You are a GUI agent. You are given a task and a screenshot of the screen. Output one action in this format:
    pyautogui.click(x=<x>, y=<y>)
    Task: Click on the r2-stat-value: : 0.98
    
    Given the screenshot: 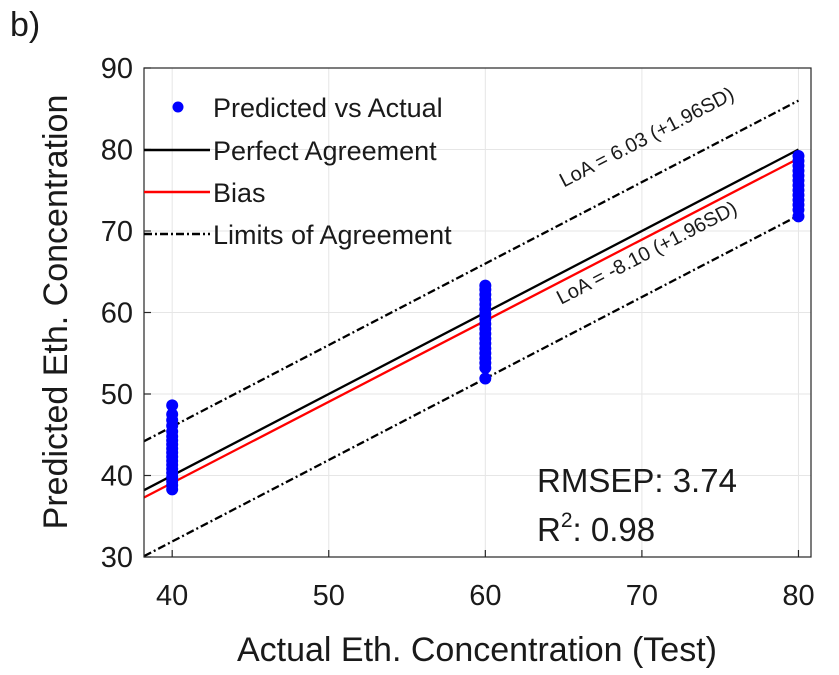 What is the action you would take?
    pyautogui.click(x=614, y=529)
    